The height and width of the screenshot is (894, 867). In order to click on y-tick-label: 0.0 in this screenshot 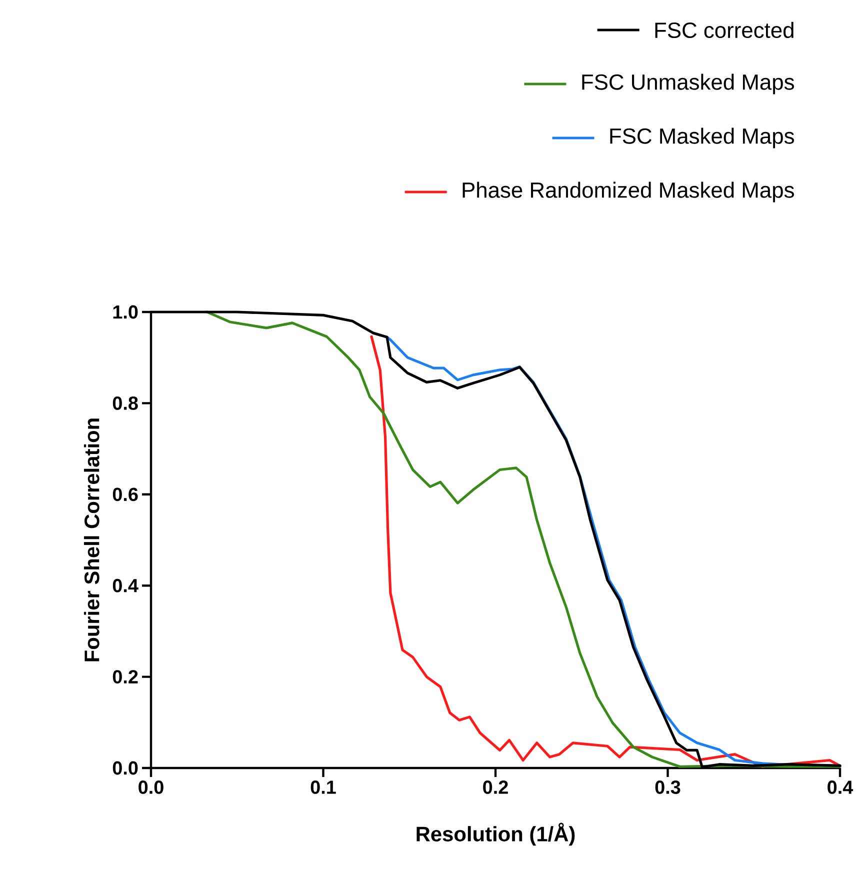, I will do `click(125, 768)`.